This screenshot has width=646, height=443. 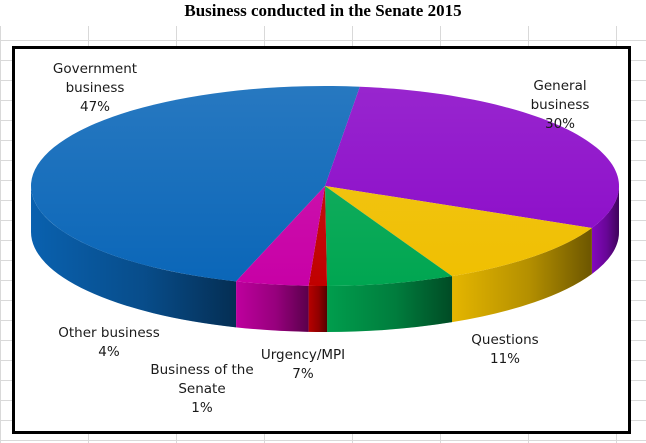 I want to click on chart-title: Business conducted in the Senate 2015, so click(x=323, y=13).